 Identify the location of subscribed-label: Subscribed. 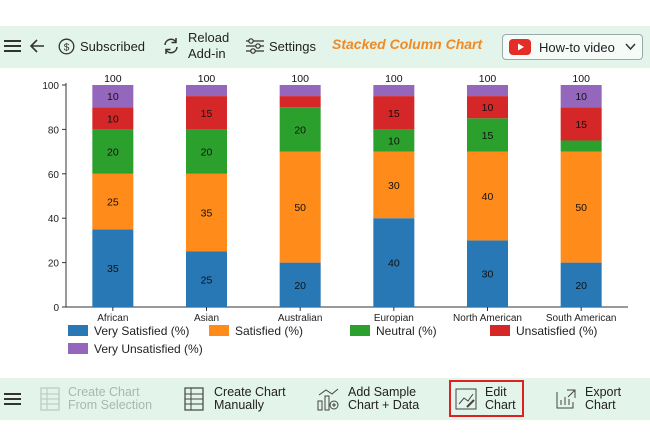
(113, 46).